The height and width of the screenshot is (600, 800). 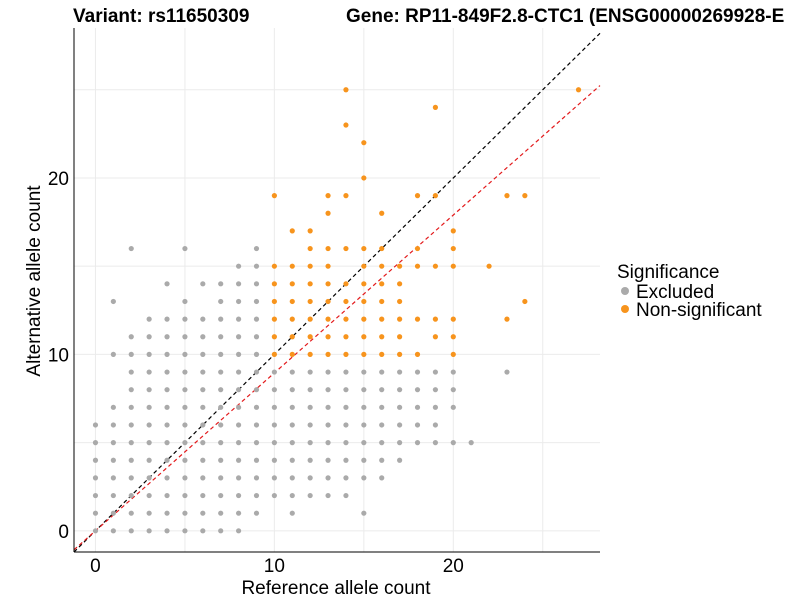 What do you see at coordinates (668, 272) in the screenshot?
I see `legend-title: Significance` at bounding box center [668, 272].